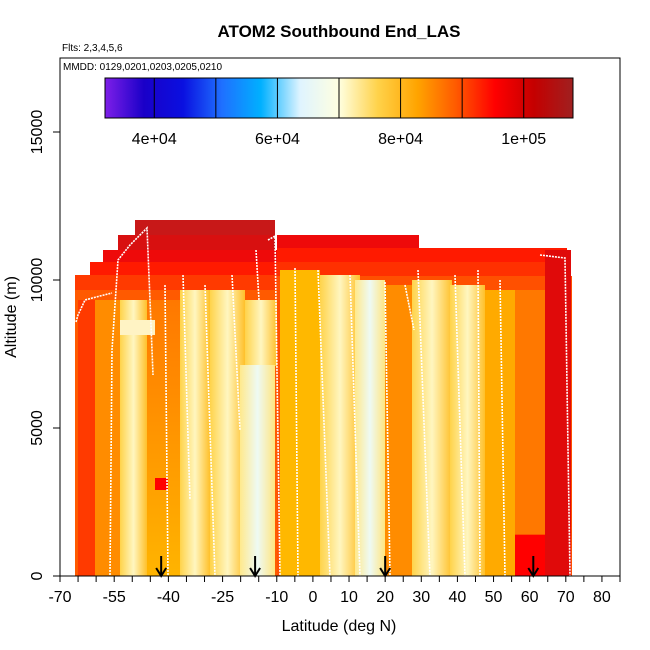  I want to click on colorbar-tick-label: 1e+05, so click(523, 139).